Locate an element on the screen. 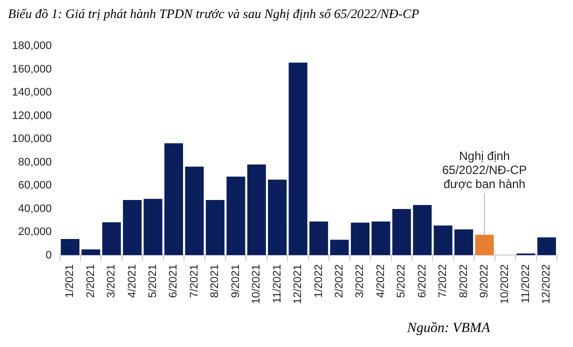 The height and width of the screenshot is (347, 573). y-tick-label: 160,000 is located at coordinates (32, 69).